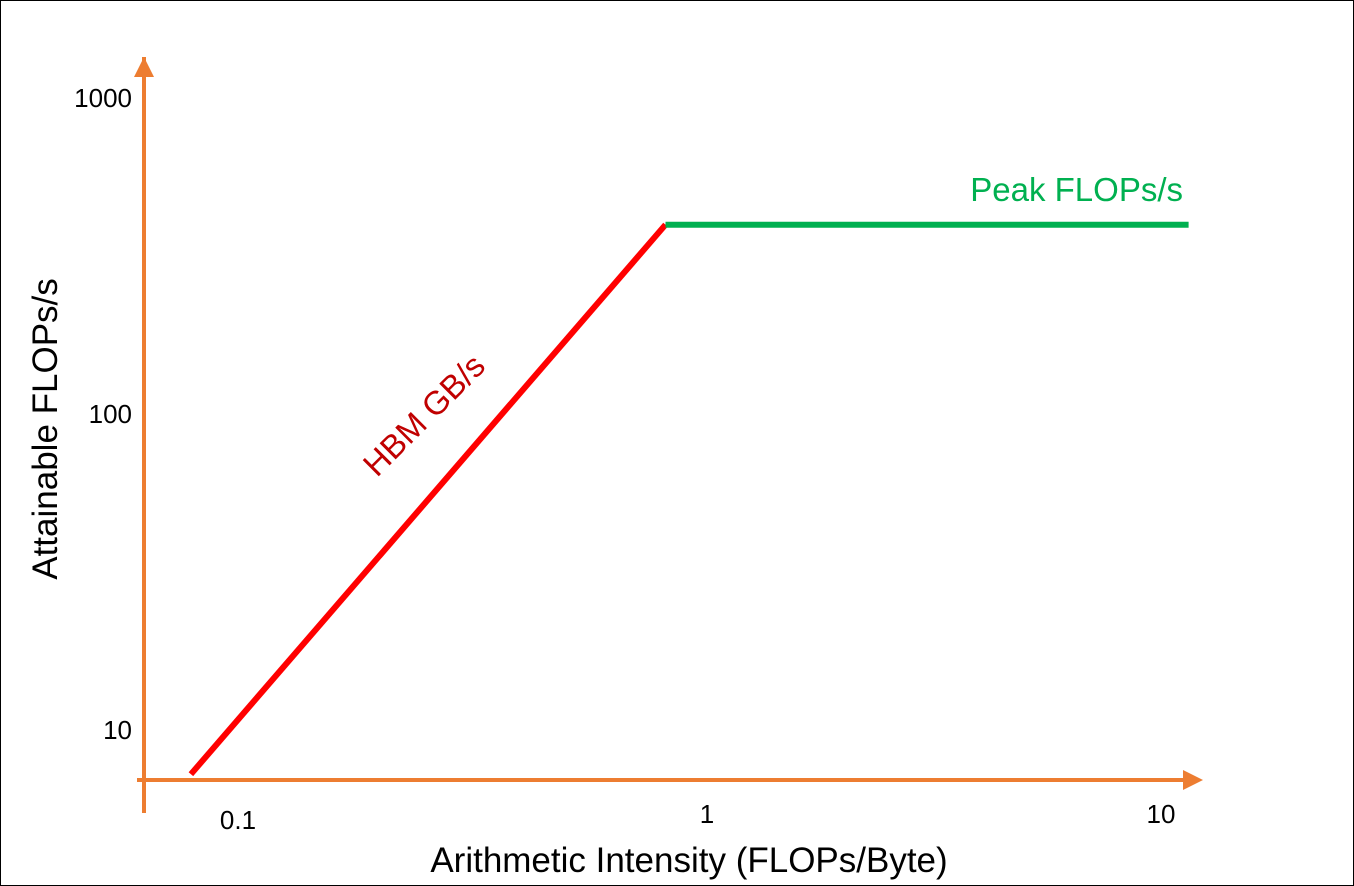  Describe the element at coordinates (144, 67) in the screenshot. I see `y-axis-arrow-icon` at that location.